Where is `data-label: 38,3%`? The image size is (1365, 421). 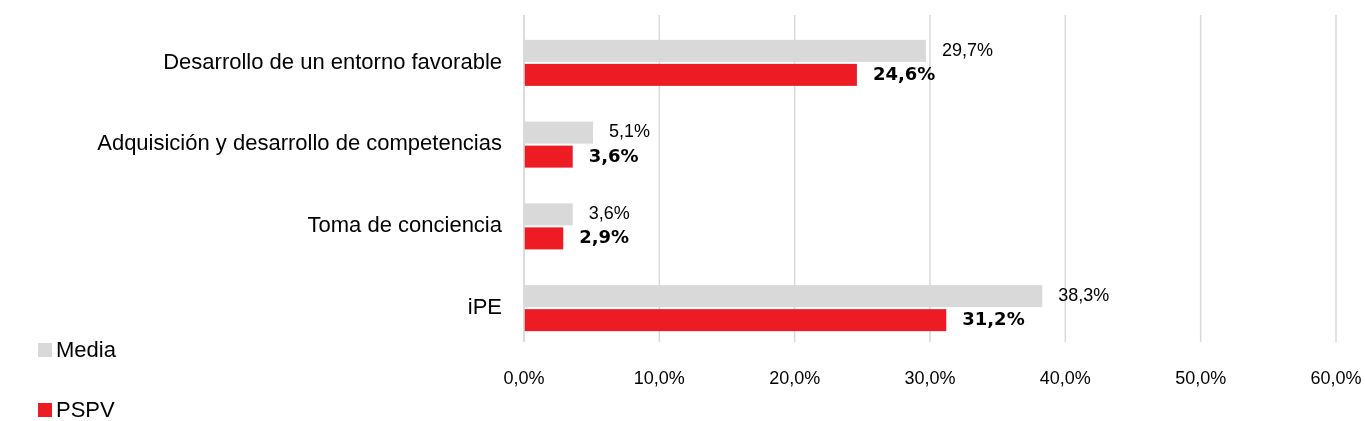
data-label: 38,3% is located at coordinates (1084, 294).